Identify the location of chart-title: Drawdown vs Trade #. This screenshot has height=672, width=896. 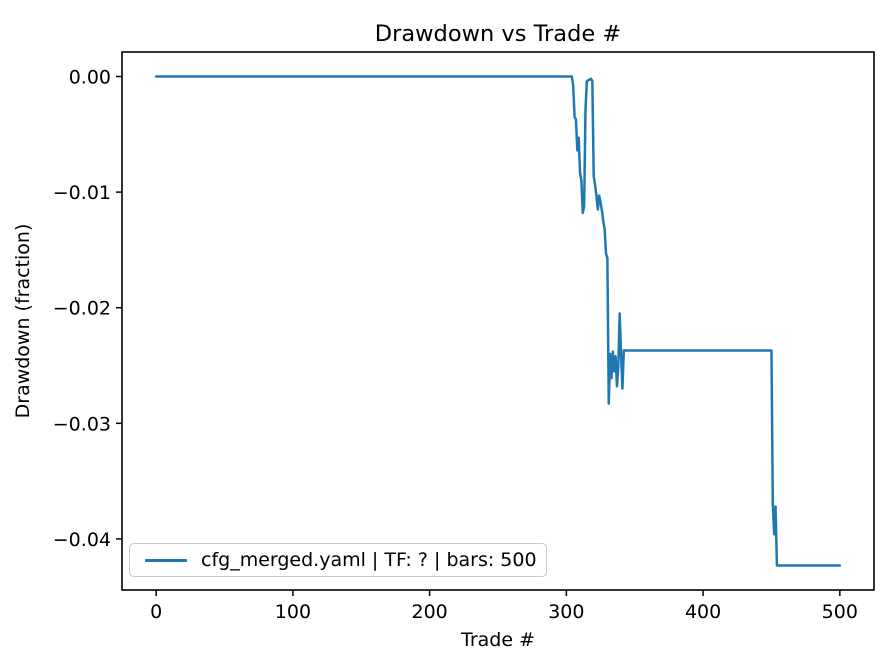
(498, 34).